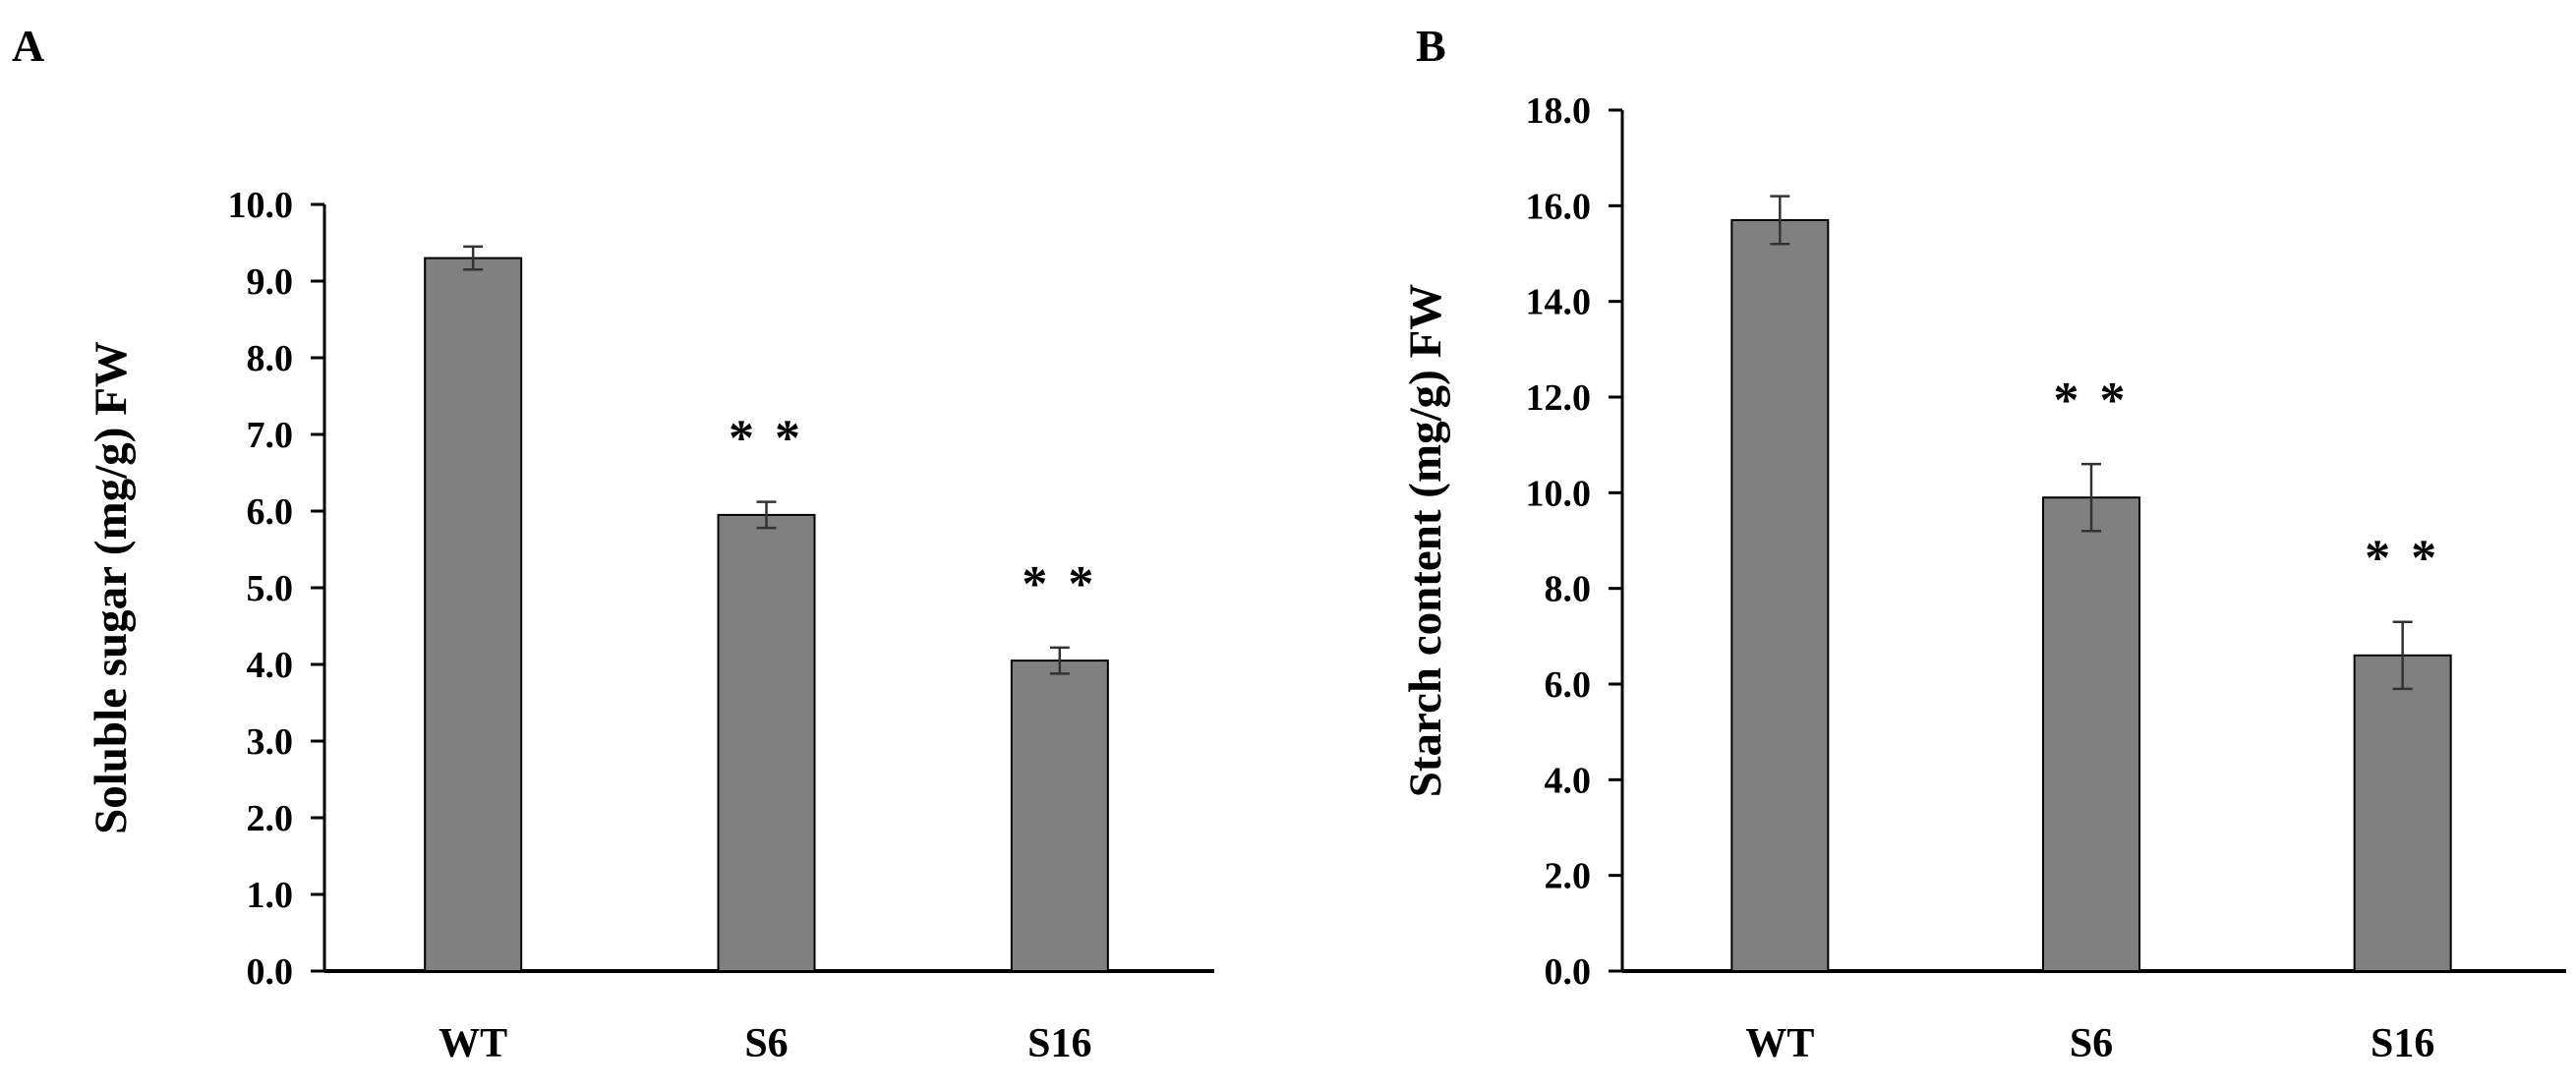 Image resolution: width=2576 pixels, height=1090 pixels. Describe the element at coordinates (1559, 206) in the screenshot. I see `y-tick-label: 16.0` at that location.